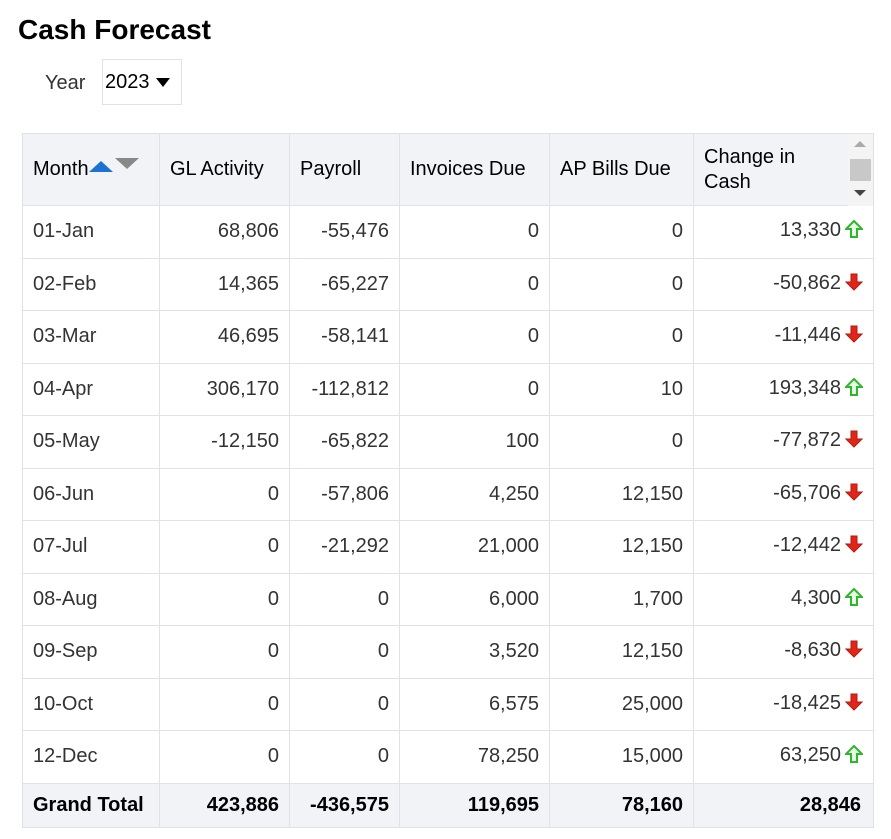  What do you see at coordinates (100, 166) in the screenshot?
I see `sort-ascending-icon` at bounding box center [100, 166].